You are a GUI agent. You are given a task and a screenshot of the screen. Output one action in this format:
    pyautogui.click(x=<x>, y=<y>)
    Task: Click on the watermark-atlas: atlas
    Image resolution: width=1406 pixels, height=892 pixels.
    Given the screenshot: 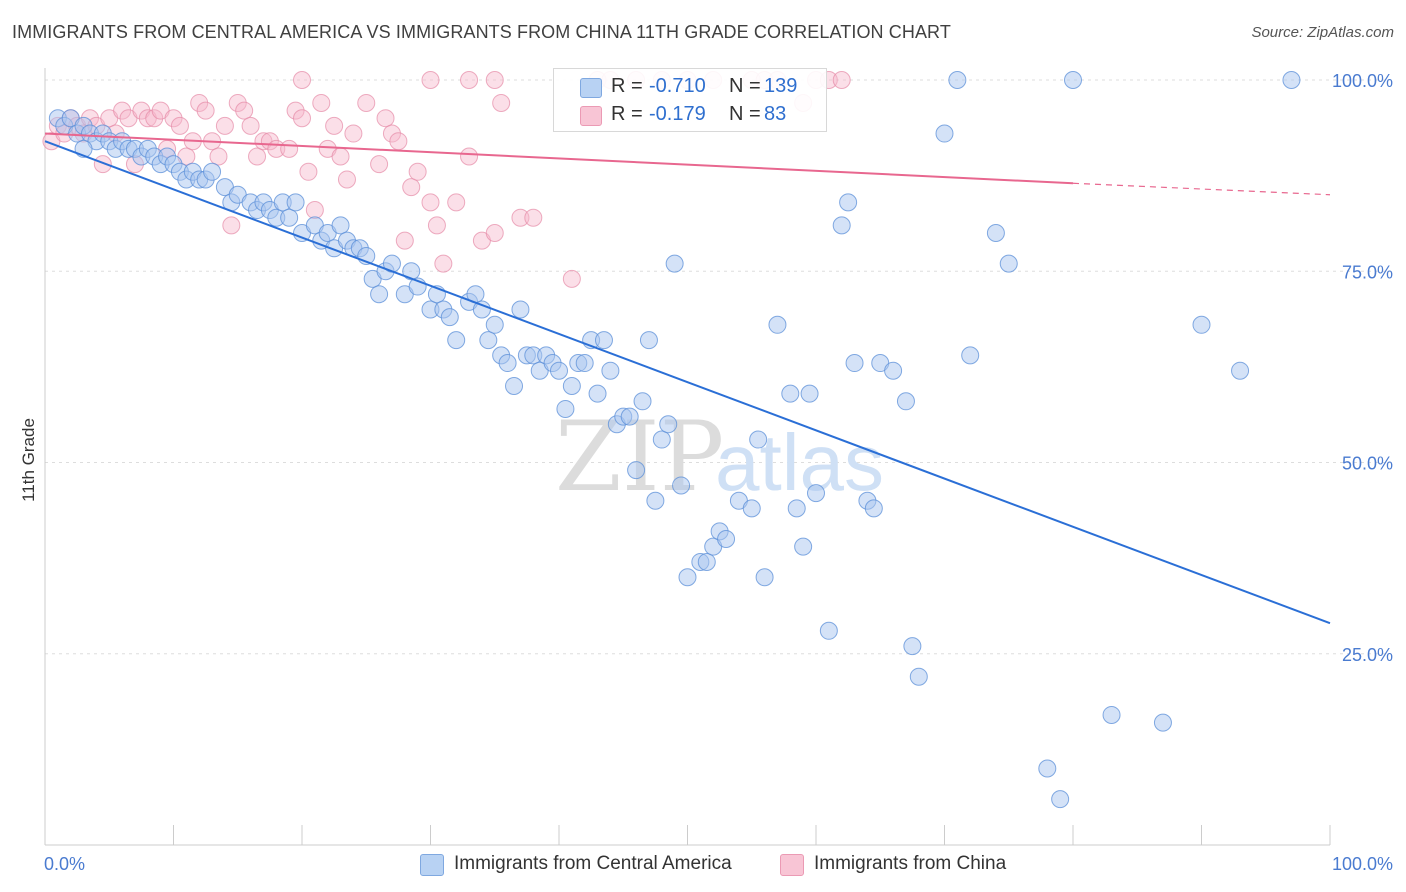 What is the action you would take?
    pyautogui.click(x=799, y=462)
    